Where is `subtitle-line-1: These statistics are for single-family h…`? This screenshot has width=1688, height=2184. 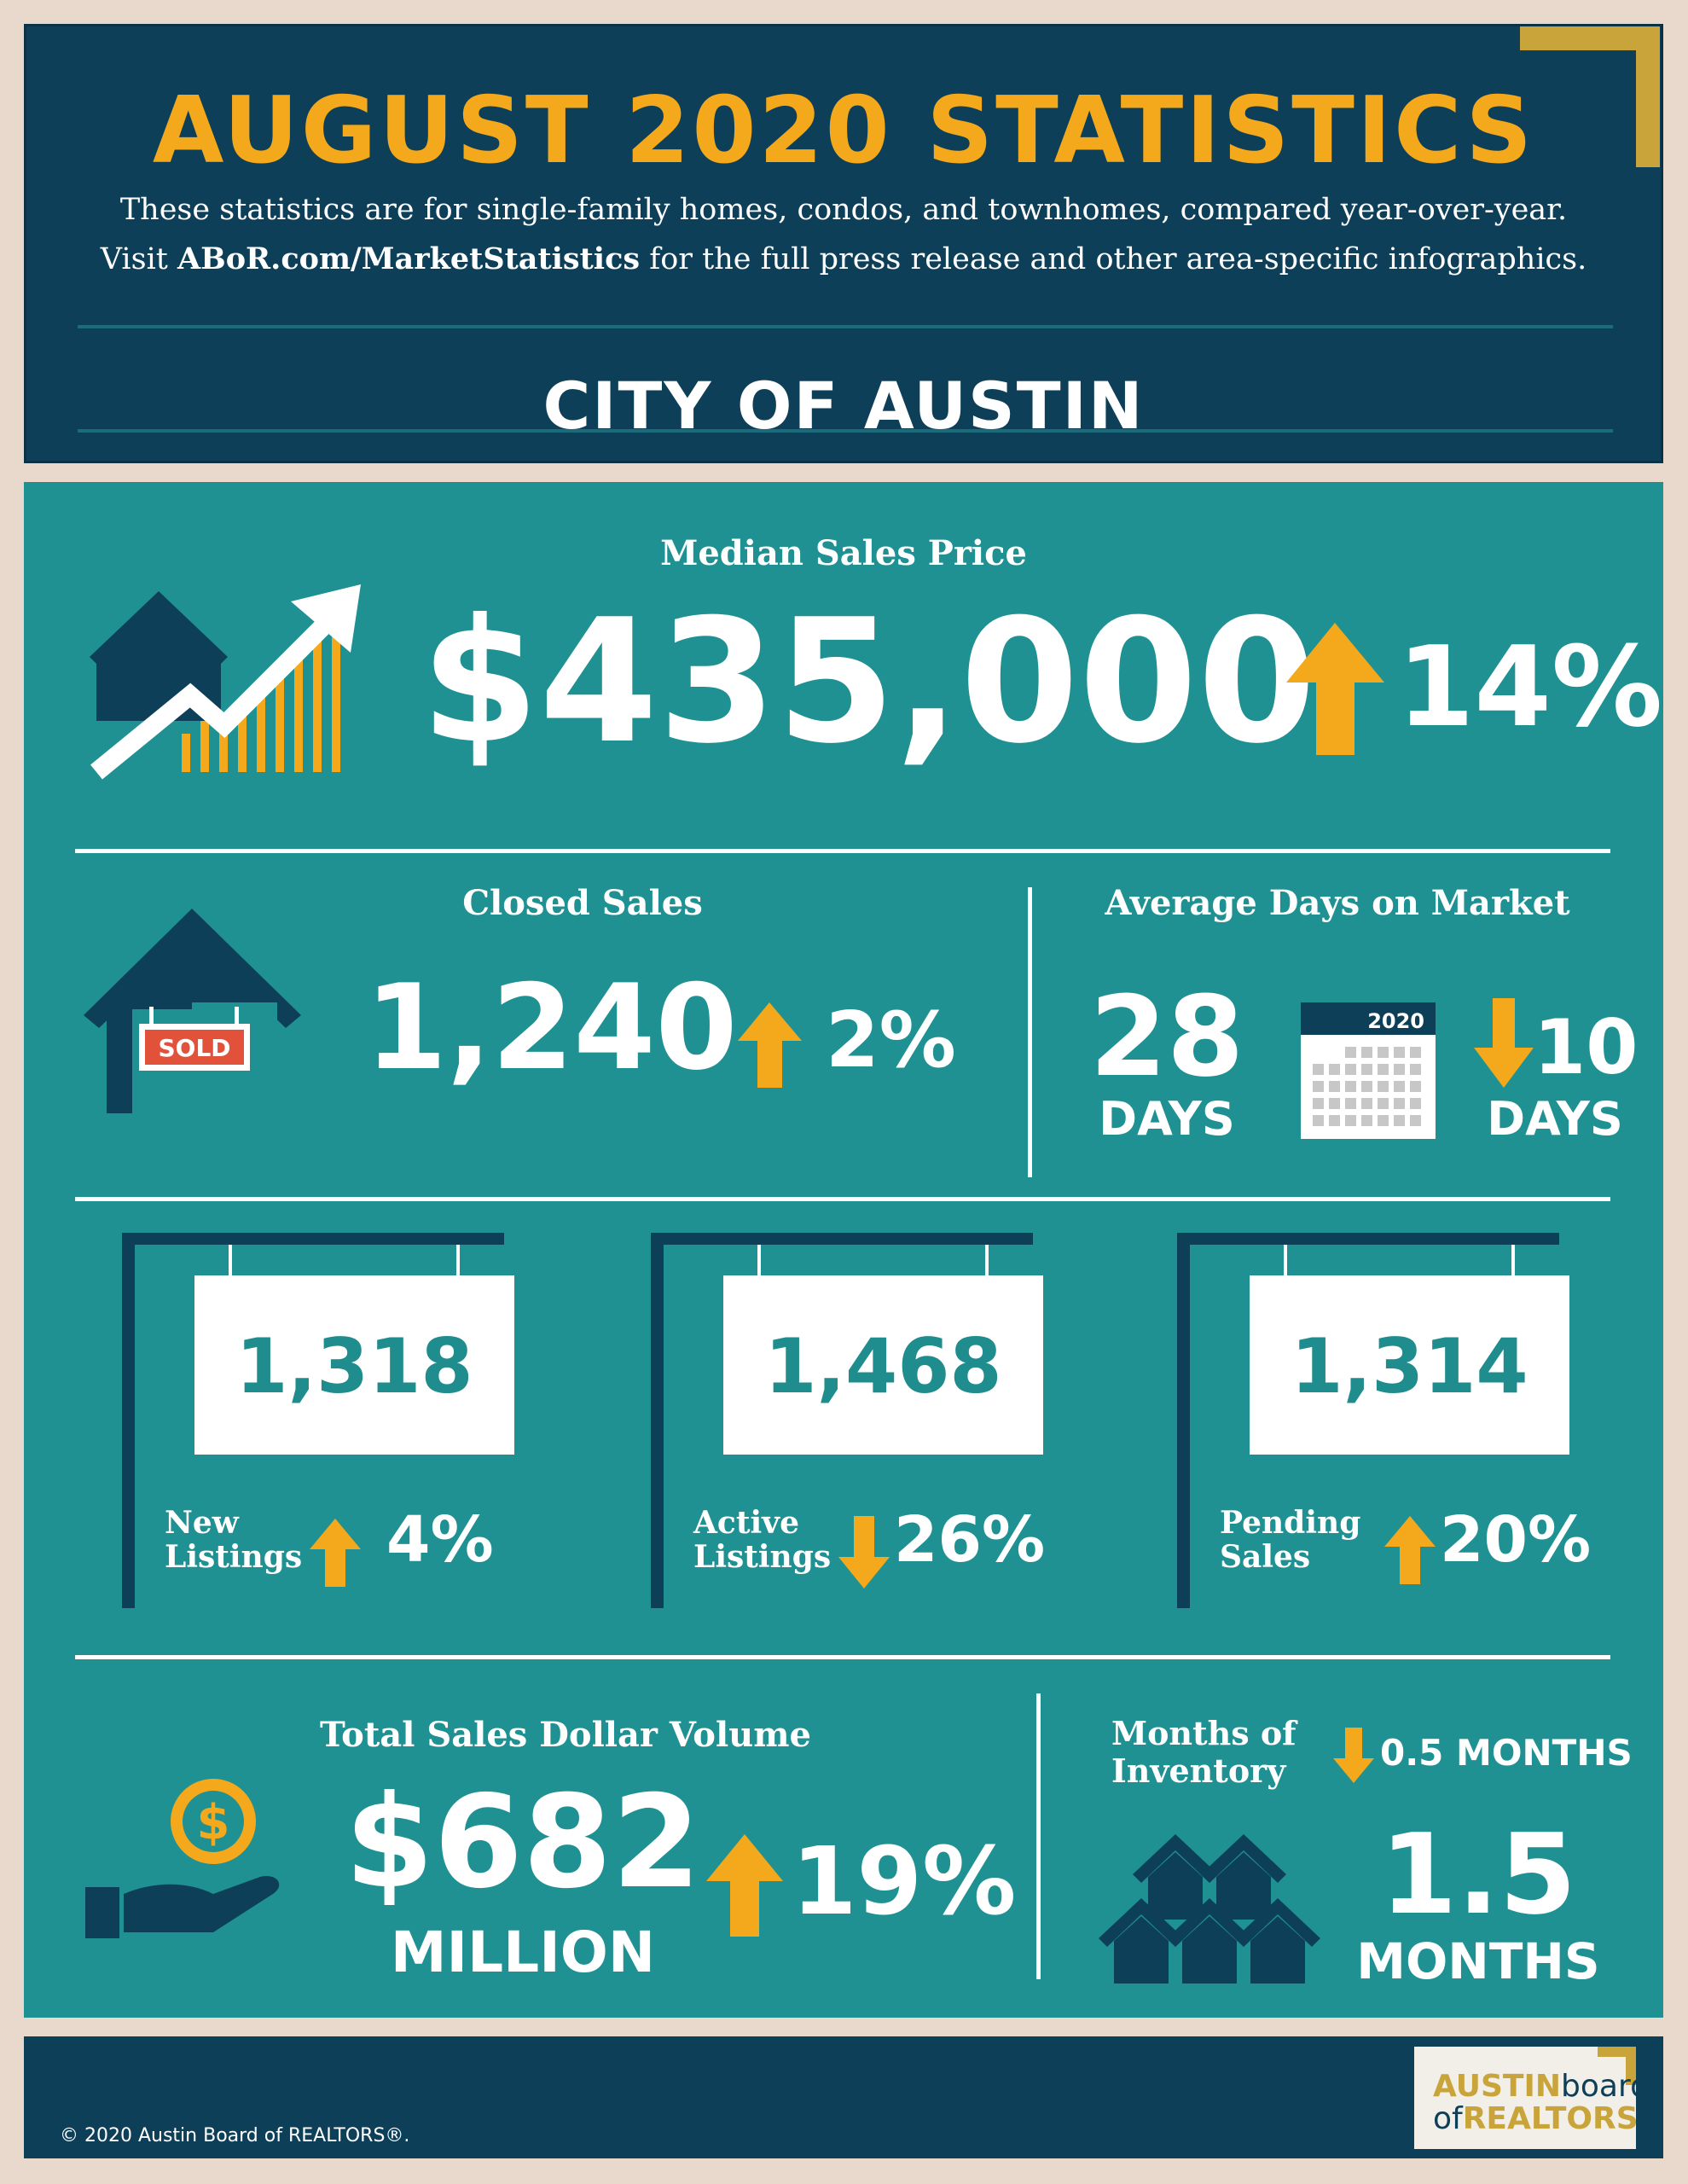
subtitle-line-1: These statistics are for single-family h… is located at coordinates (843, 210).